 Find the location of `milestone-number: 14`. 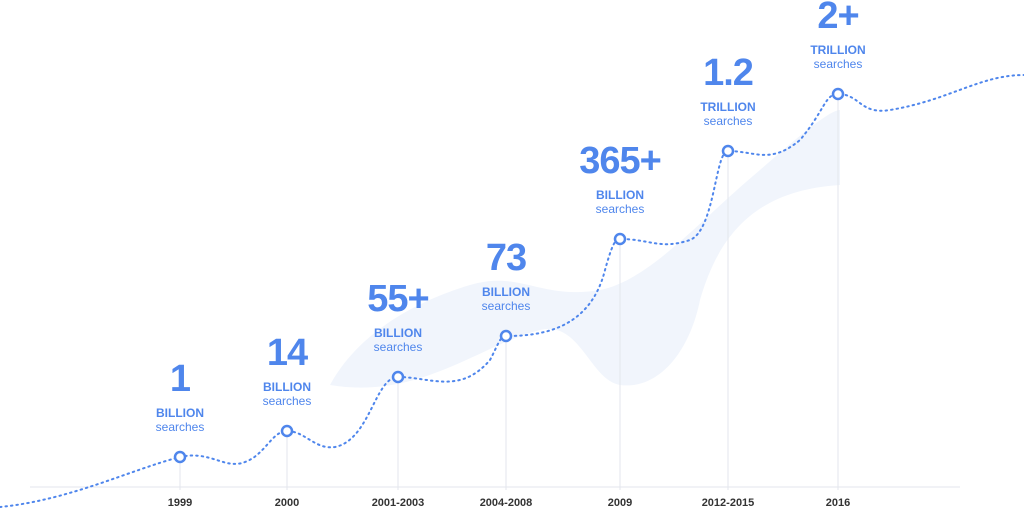

milestone-number: 14 is located at coordinates (287, 353).